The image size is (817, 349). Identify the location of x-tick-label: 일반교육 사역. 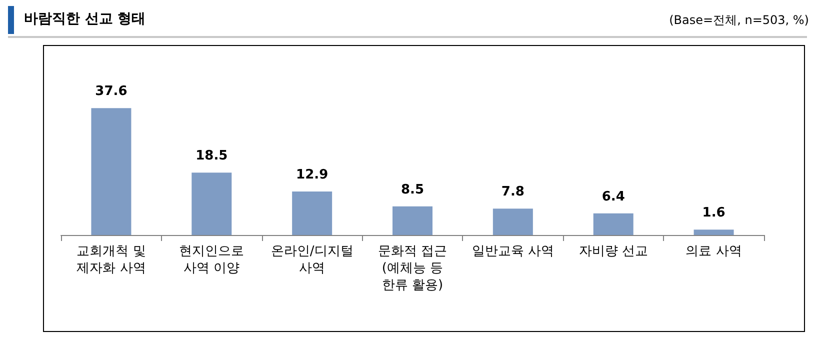
(513, 251).